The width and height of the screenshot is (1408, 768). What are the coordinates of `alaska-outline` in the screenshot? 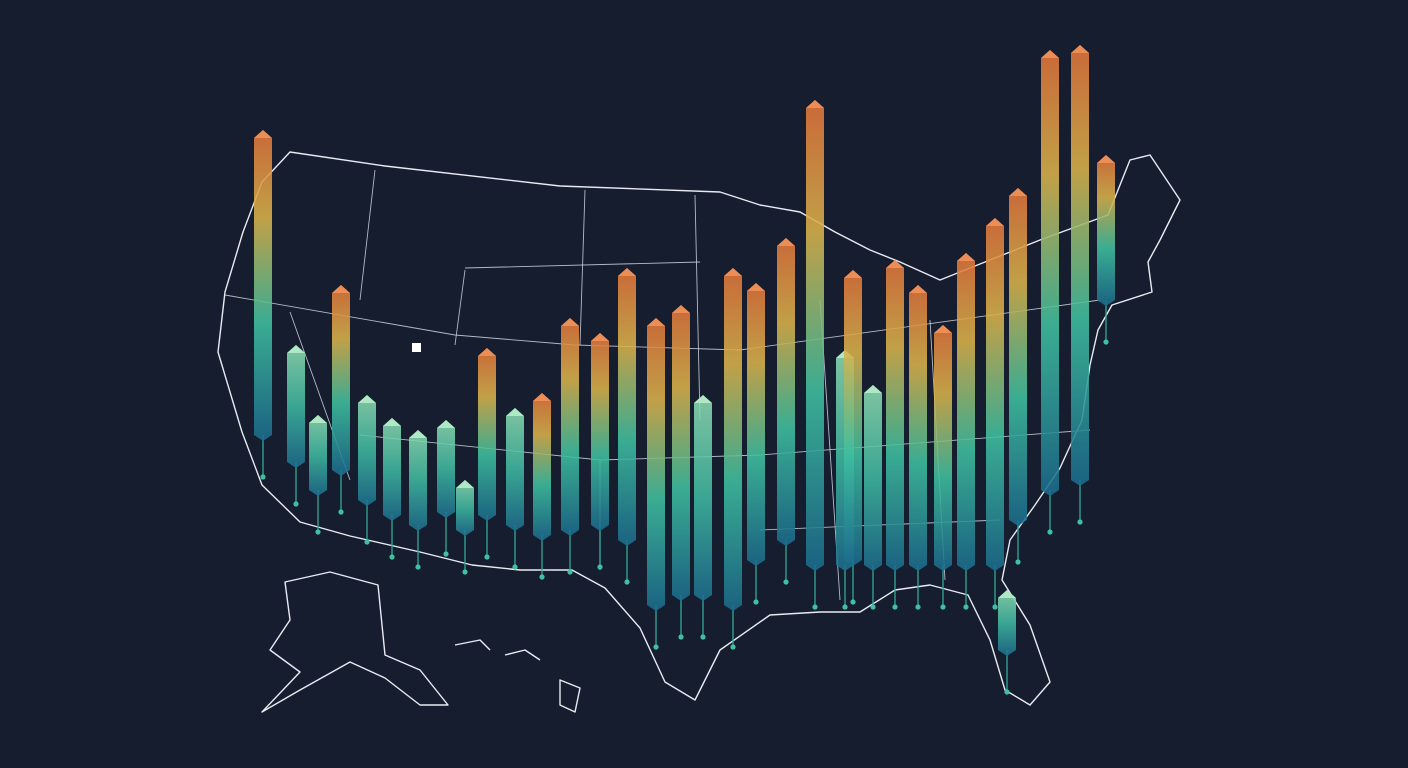 It's located at (355, 642).